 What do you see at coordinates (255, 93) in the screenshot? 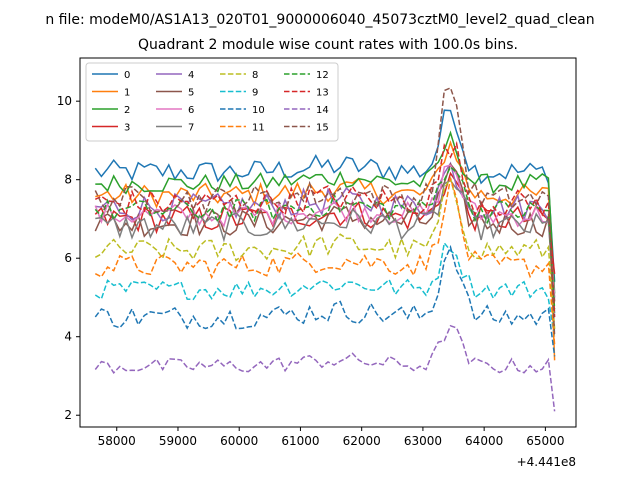
I see `legend-label-9: 9` at bounding box center [255, 93].